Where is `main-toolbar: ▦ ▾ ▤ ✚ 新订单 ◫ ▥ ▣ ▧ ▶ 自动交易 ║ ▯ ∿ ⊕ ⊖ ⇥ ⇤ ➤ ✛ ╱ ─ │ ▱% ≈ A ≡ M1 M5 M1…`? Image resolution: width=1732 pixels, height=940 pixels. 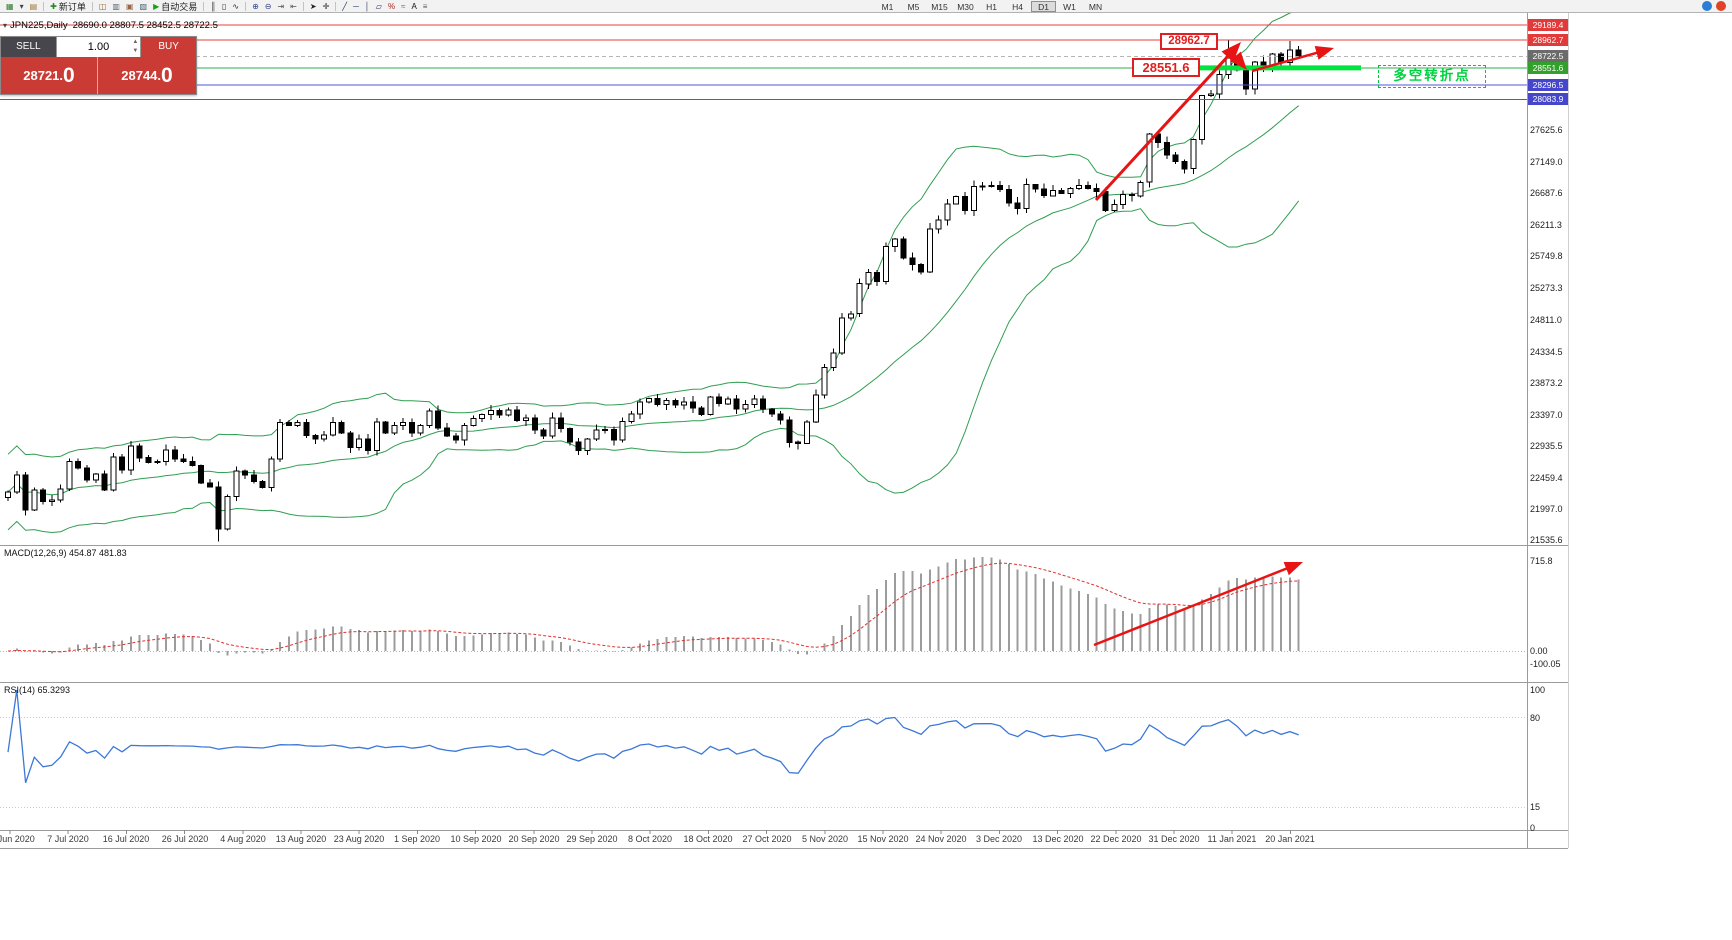
main-toolbar: ▦ ▾ ▤ ✚ 新订单 ◫ ▥ ▣ ▧ ▶ 自动交易 ║ ▯ ∿ ⊕ ⊖ ⇥ ⇤ ➤ ✛ ╱ ─ │ ▱% ≈ A ≡ M1 M5 M1… is located at coordinates (866, 6).